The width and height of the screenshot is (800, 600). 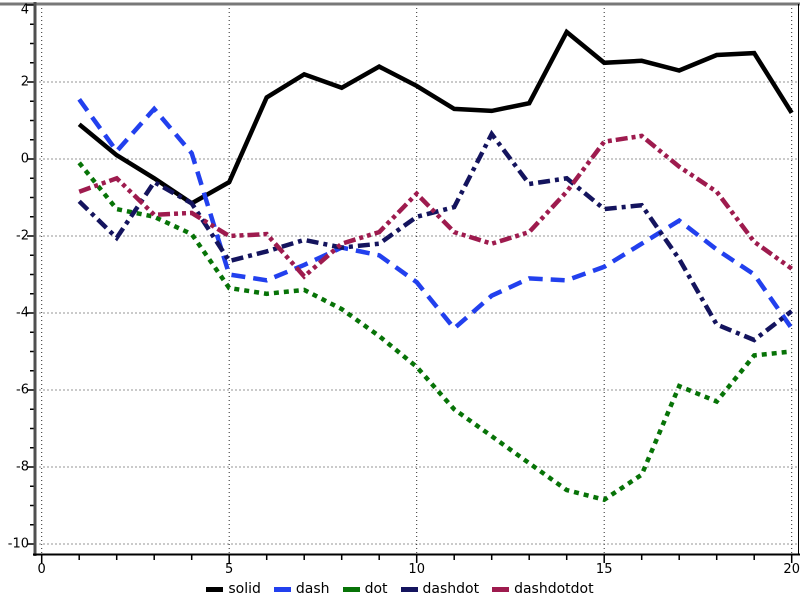 I want to click on legend-item-dashdotdot: dashdotdot, so click(x=543, y=589).